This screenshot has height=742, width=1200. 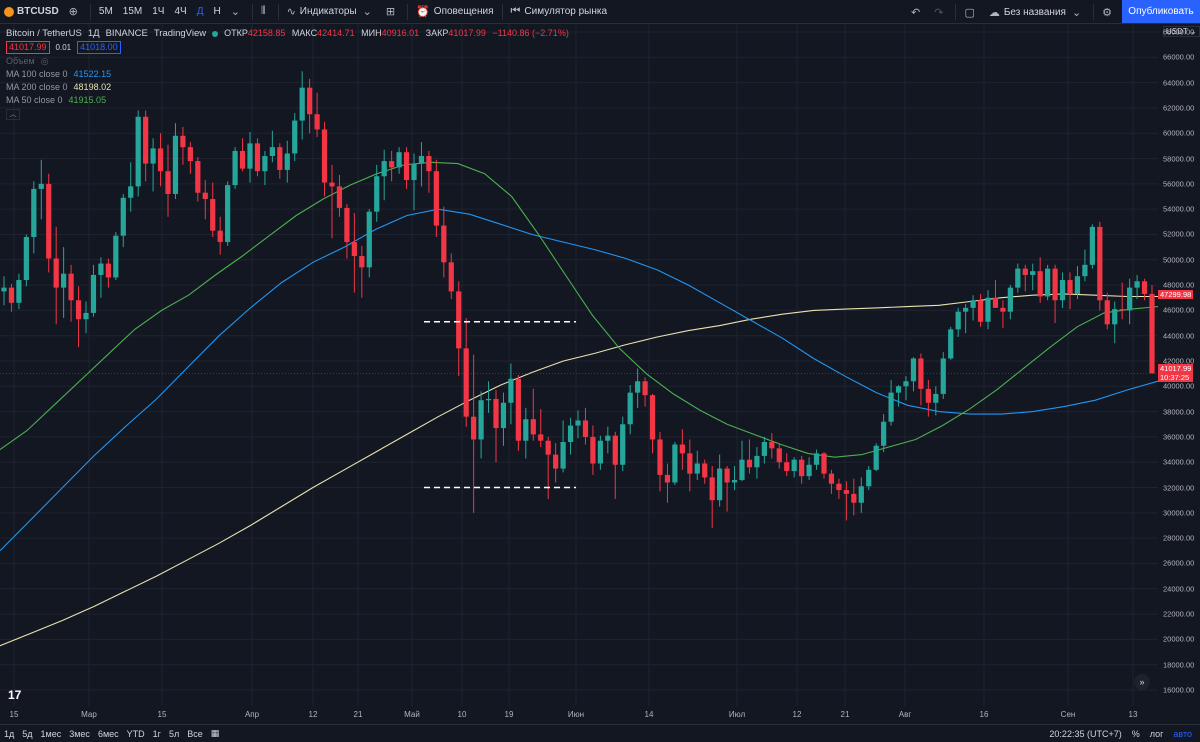 What do you see at coordinates (971, 12) in the screenshot?
I see `layout-select-button: ▢` at bounding box center [971, 12].